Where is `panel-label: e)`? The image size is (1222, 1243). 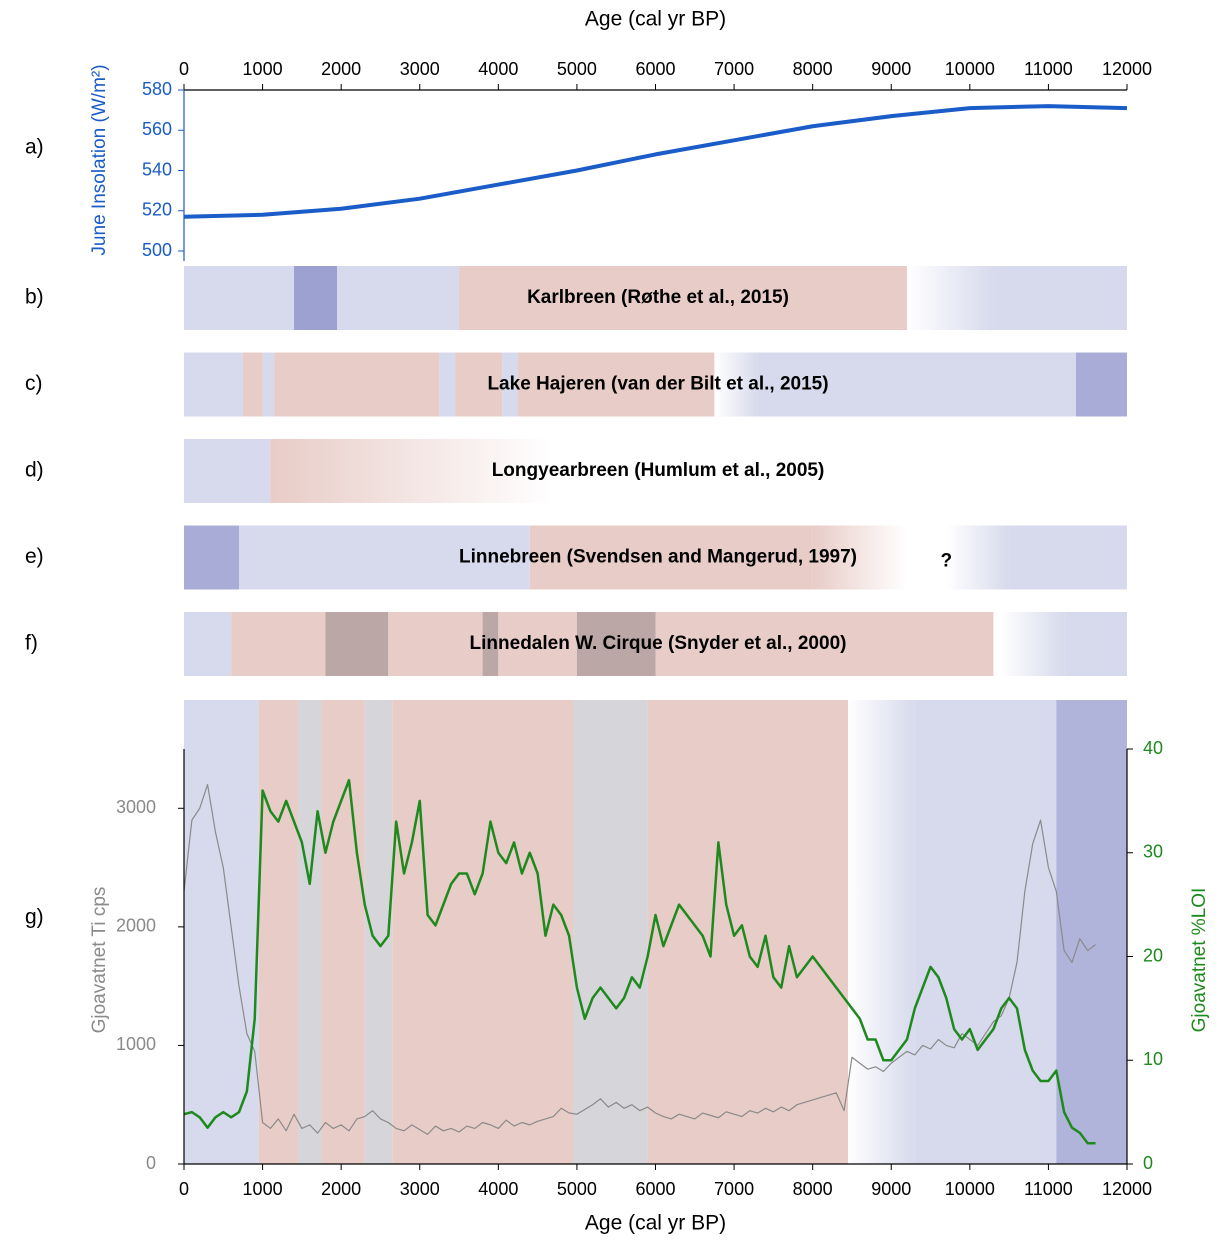
panel-label: e) is located at coordinates (34, 556).